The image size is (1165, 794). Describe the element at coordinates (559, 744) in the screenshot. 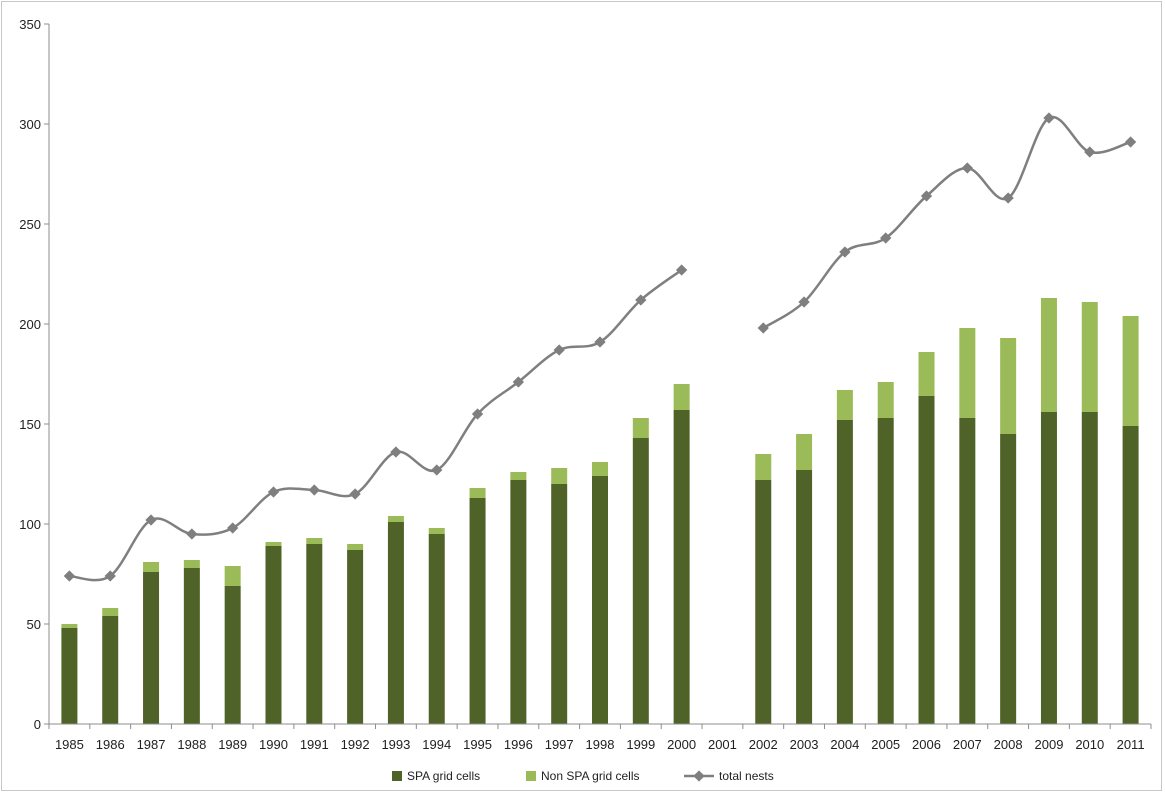

I see `x-tick-label: 1997` at that location.